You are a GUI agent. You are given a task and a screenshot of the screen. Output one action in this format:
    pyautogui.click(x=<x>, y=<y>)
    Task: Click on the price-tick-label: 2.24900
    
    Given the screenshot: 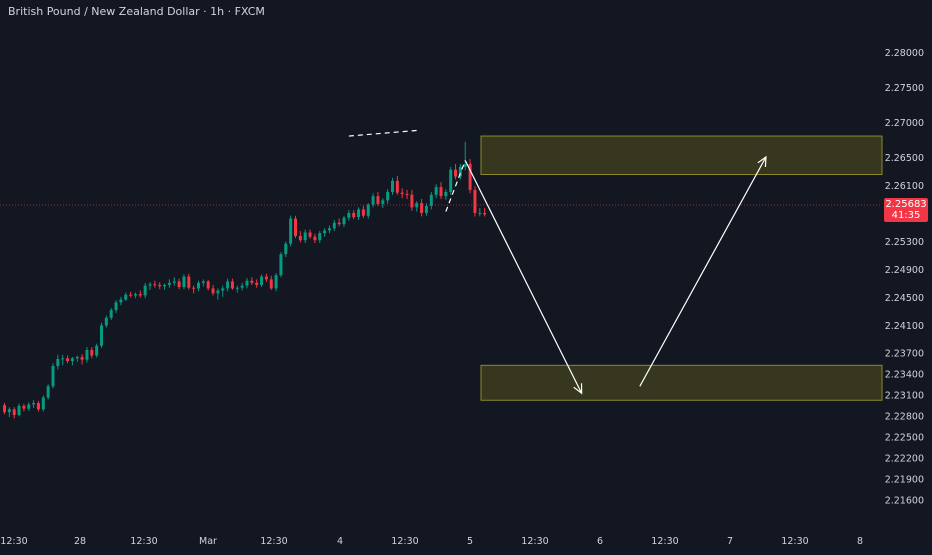 What is the action you would take?
    pyautogui.click(x=904, y=270)
    